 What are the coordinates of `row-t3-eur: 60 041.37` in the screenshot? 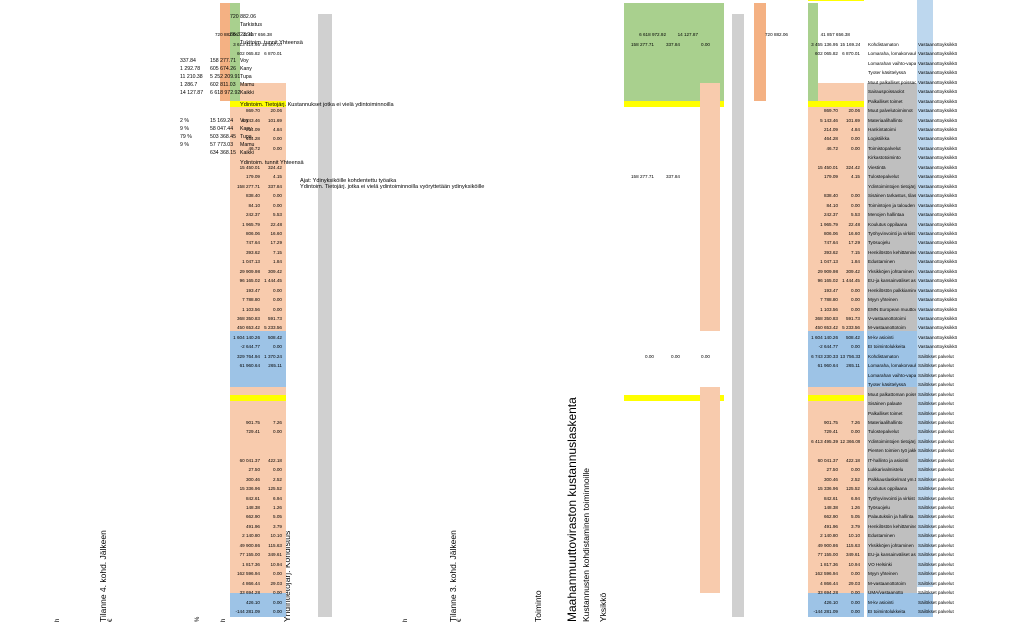 It's located at (827, 460).